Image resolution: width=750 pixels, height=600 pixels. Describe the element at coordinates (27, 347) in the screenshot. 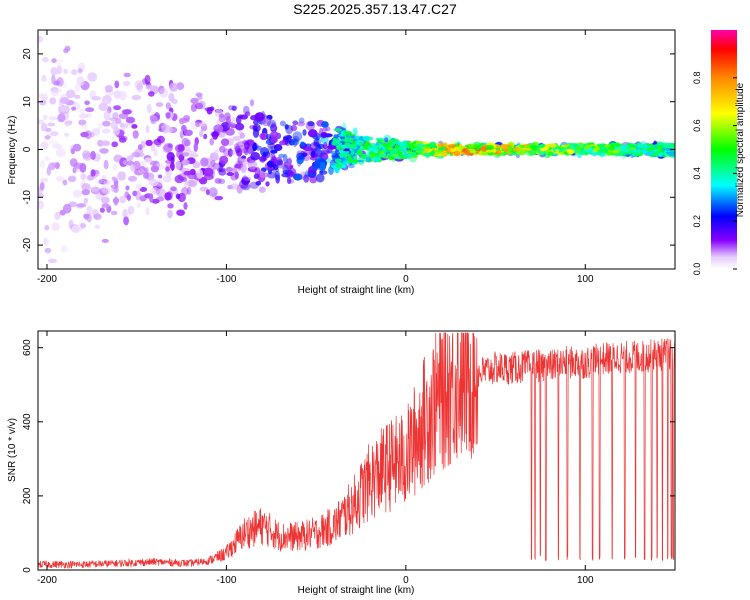

I see `bottom-y-tick-label: 600` at that location.